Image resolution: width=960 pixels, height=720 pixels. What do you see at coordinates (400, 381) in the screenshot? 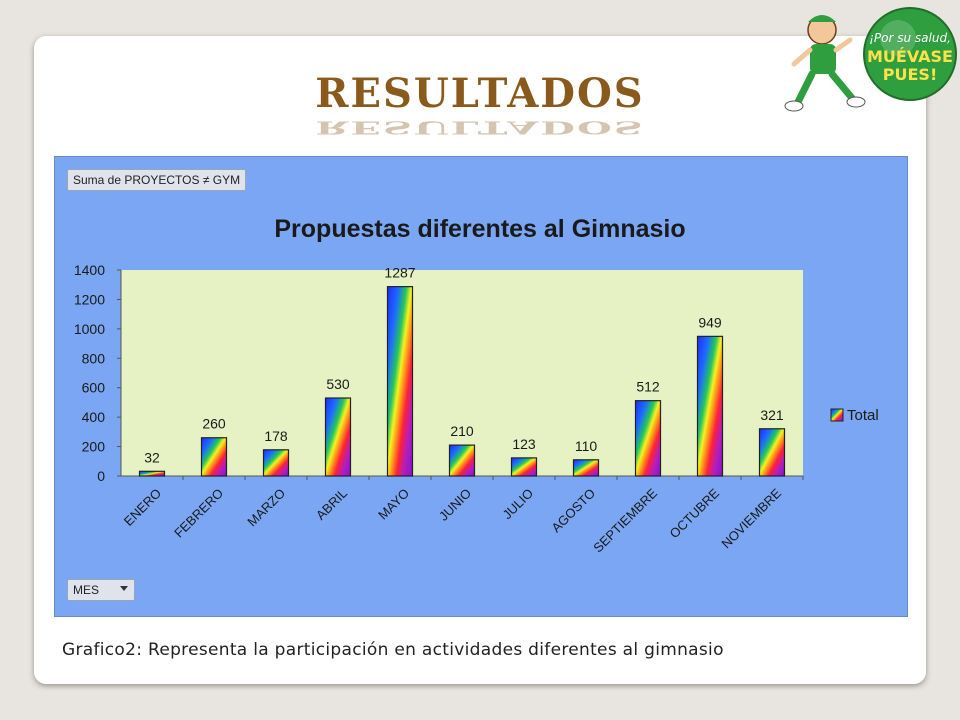
I see `bar-mayo` at bounding box center [400, 381].